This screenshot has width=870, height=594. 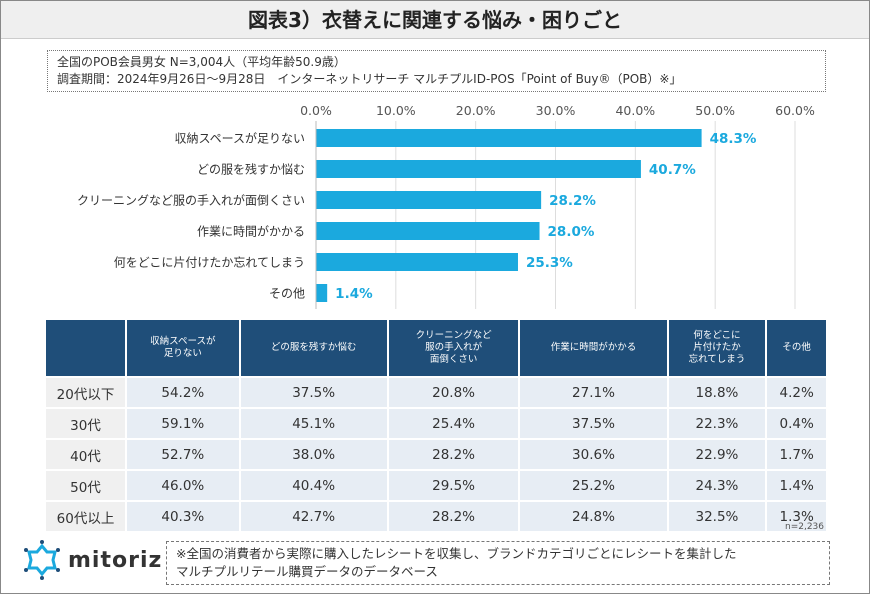 What do you see at coordinates (209, 262) in the screenshot?
I see `category-label: 何をどこに片付けたか忘れてしまう` at bounding box center [209, 262].